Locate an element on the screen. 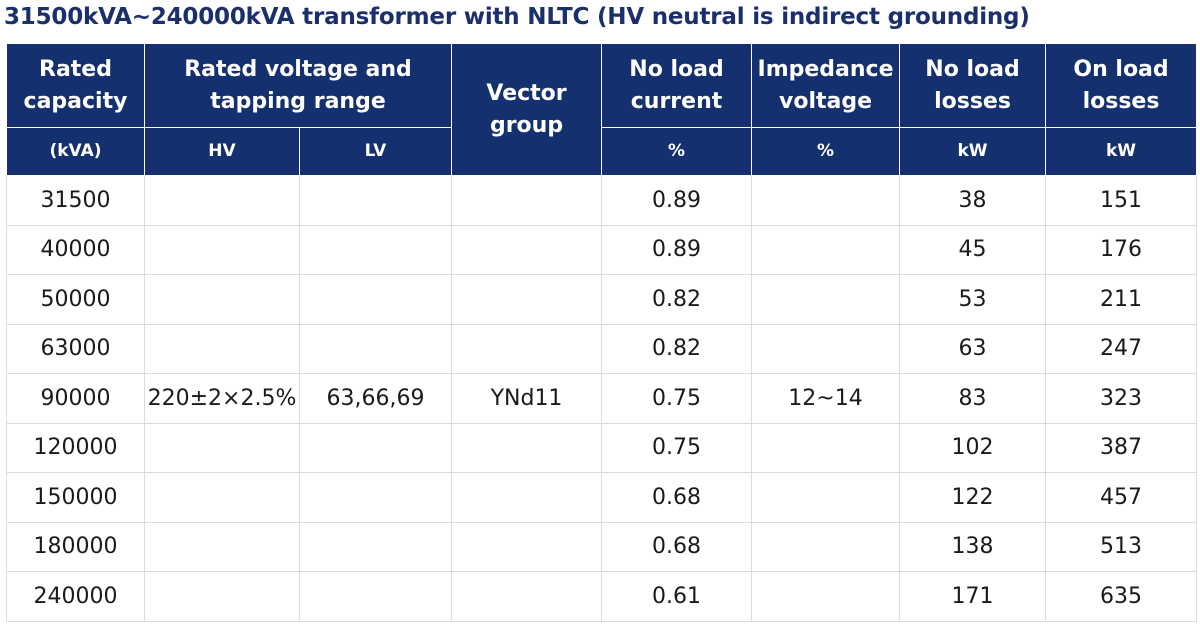 The width and height of the screenshot is (1200, 628). header-text: On load is located at coordinates (1121, 69).